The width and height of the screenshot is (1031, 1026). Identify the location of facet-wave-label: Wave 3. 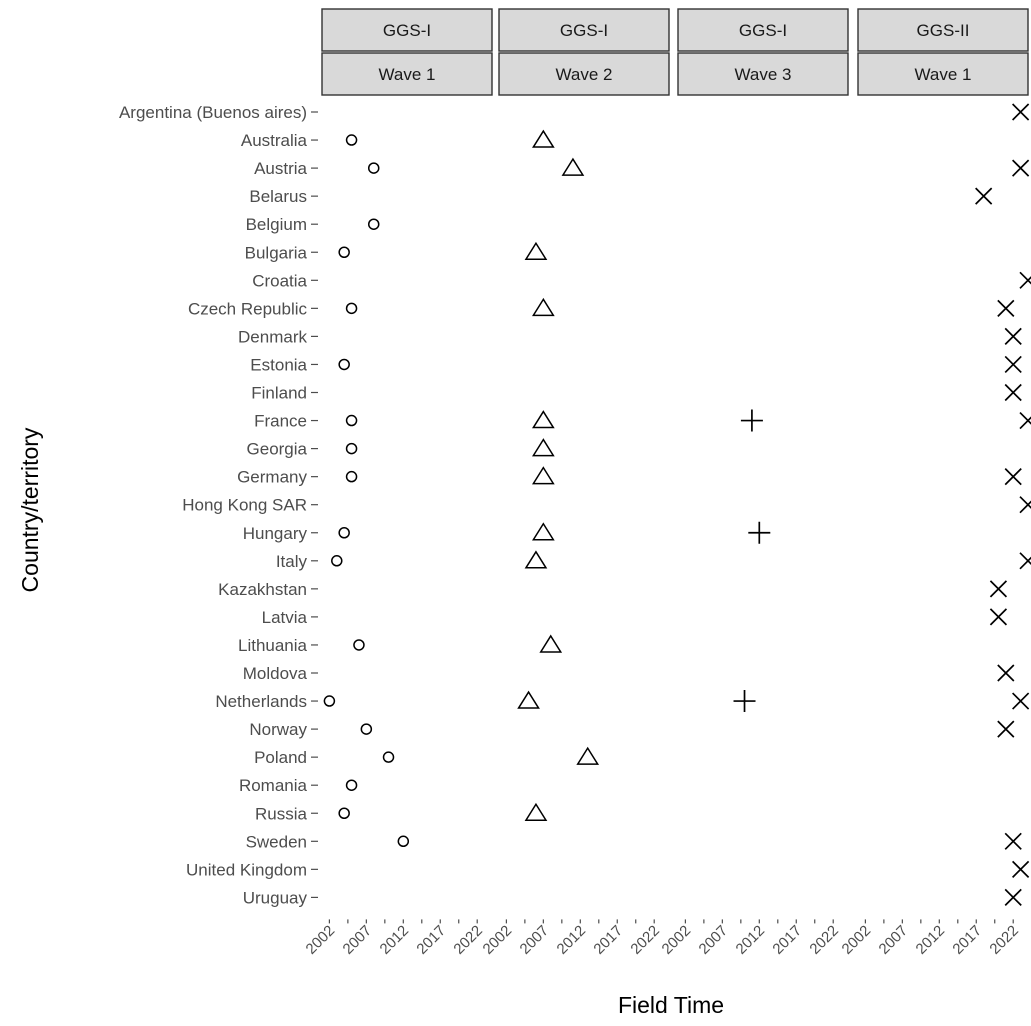
(762, 74).